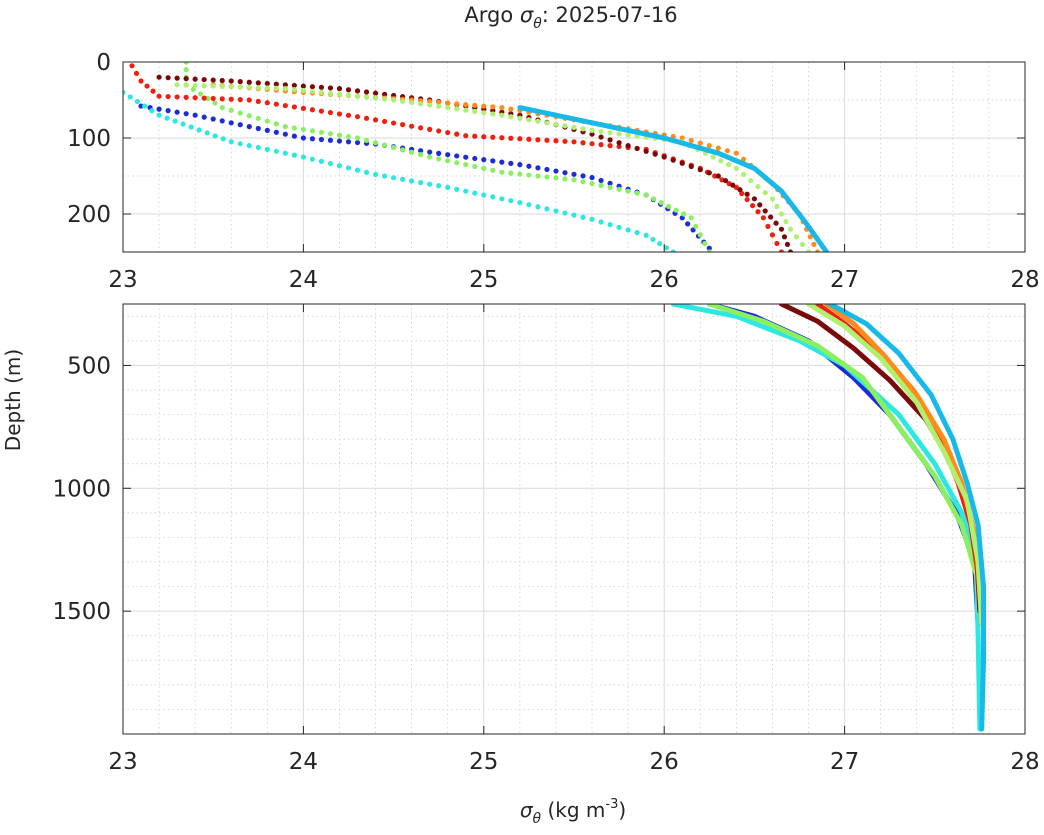 This screenshot has height=835, width=1044. I want to click on y-axis-label: Depth (m), so click(13, 400).